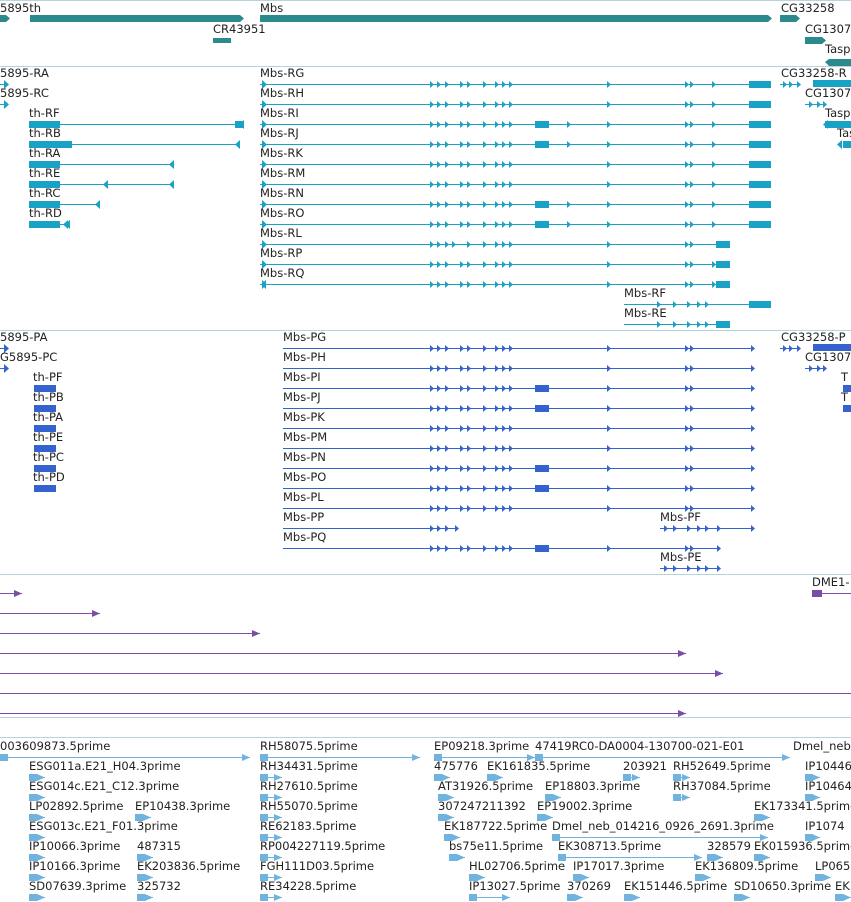 The width and height of the screenshot is (851, 902). I want to click on est-label: EK015936.5prime, so click(802, 846).